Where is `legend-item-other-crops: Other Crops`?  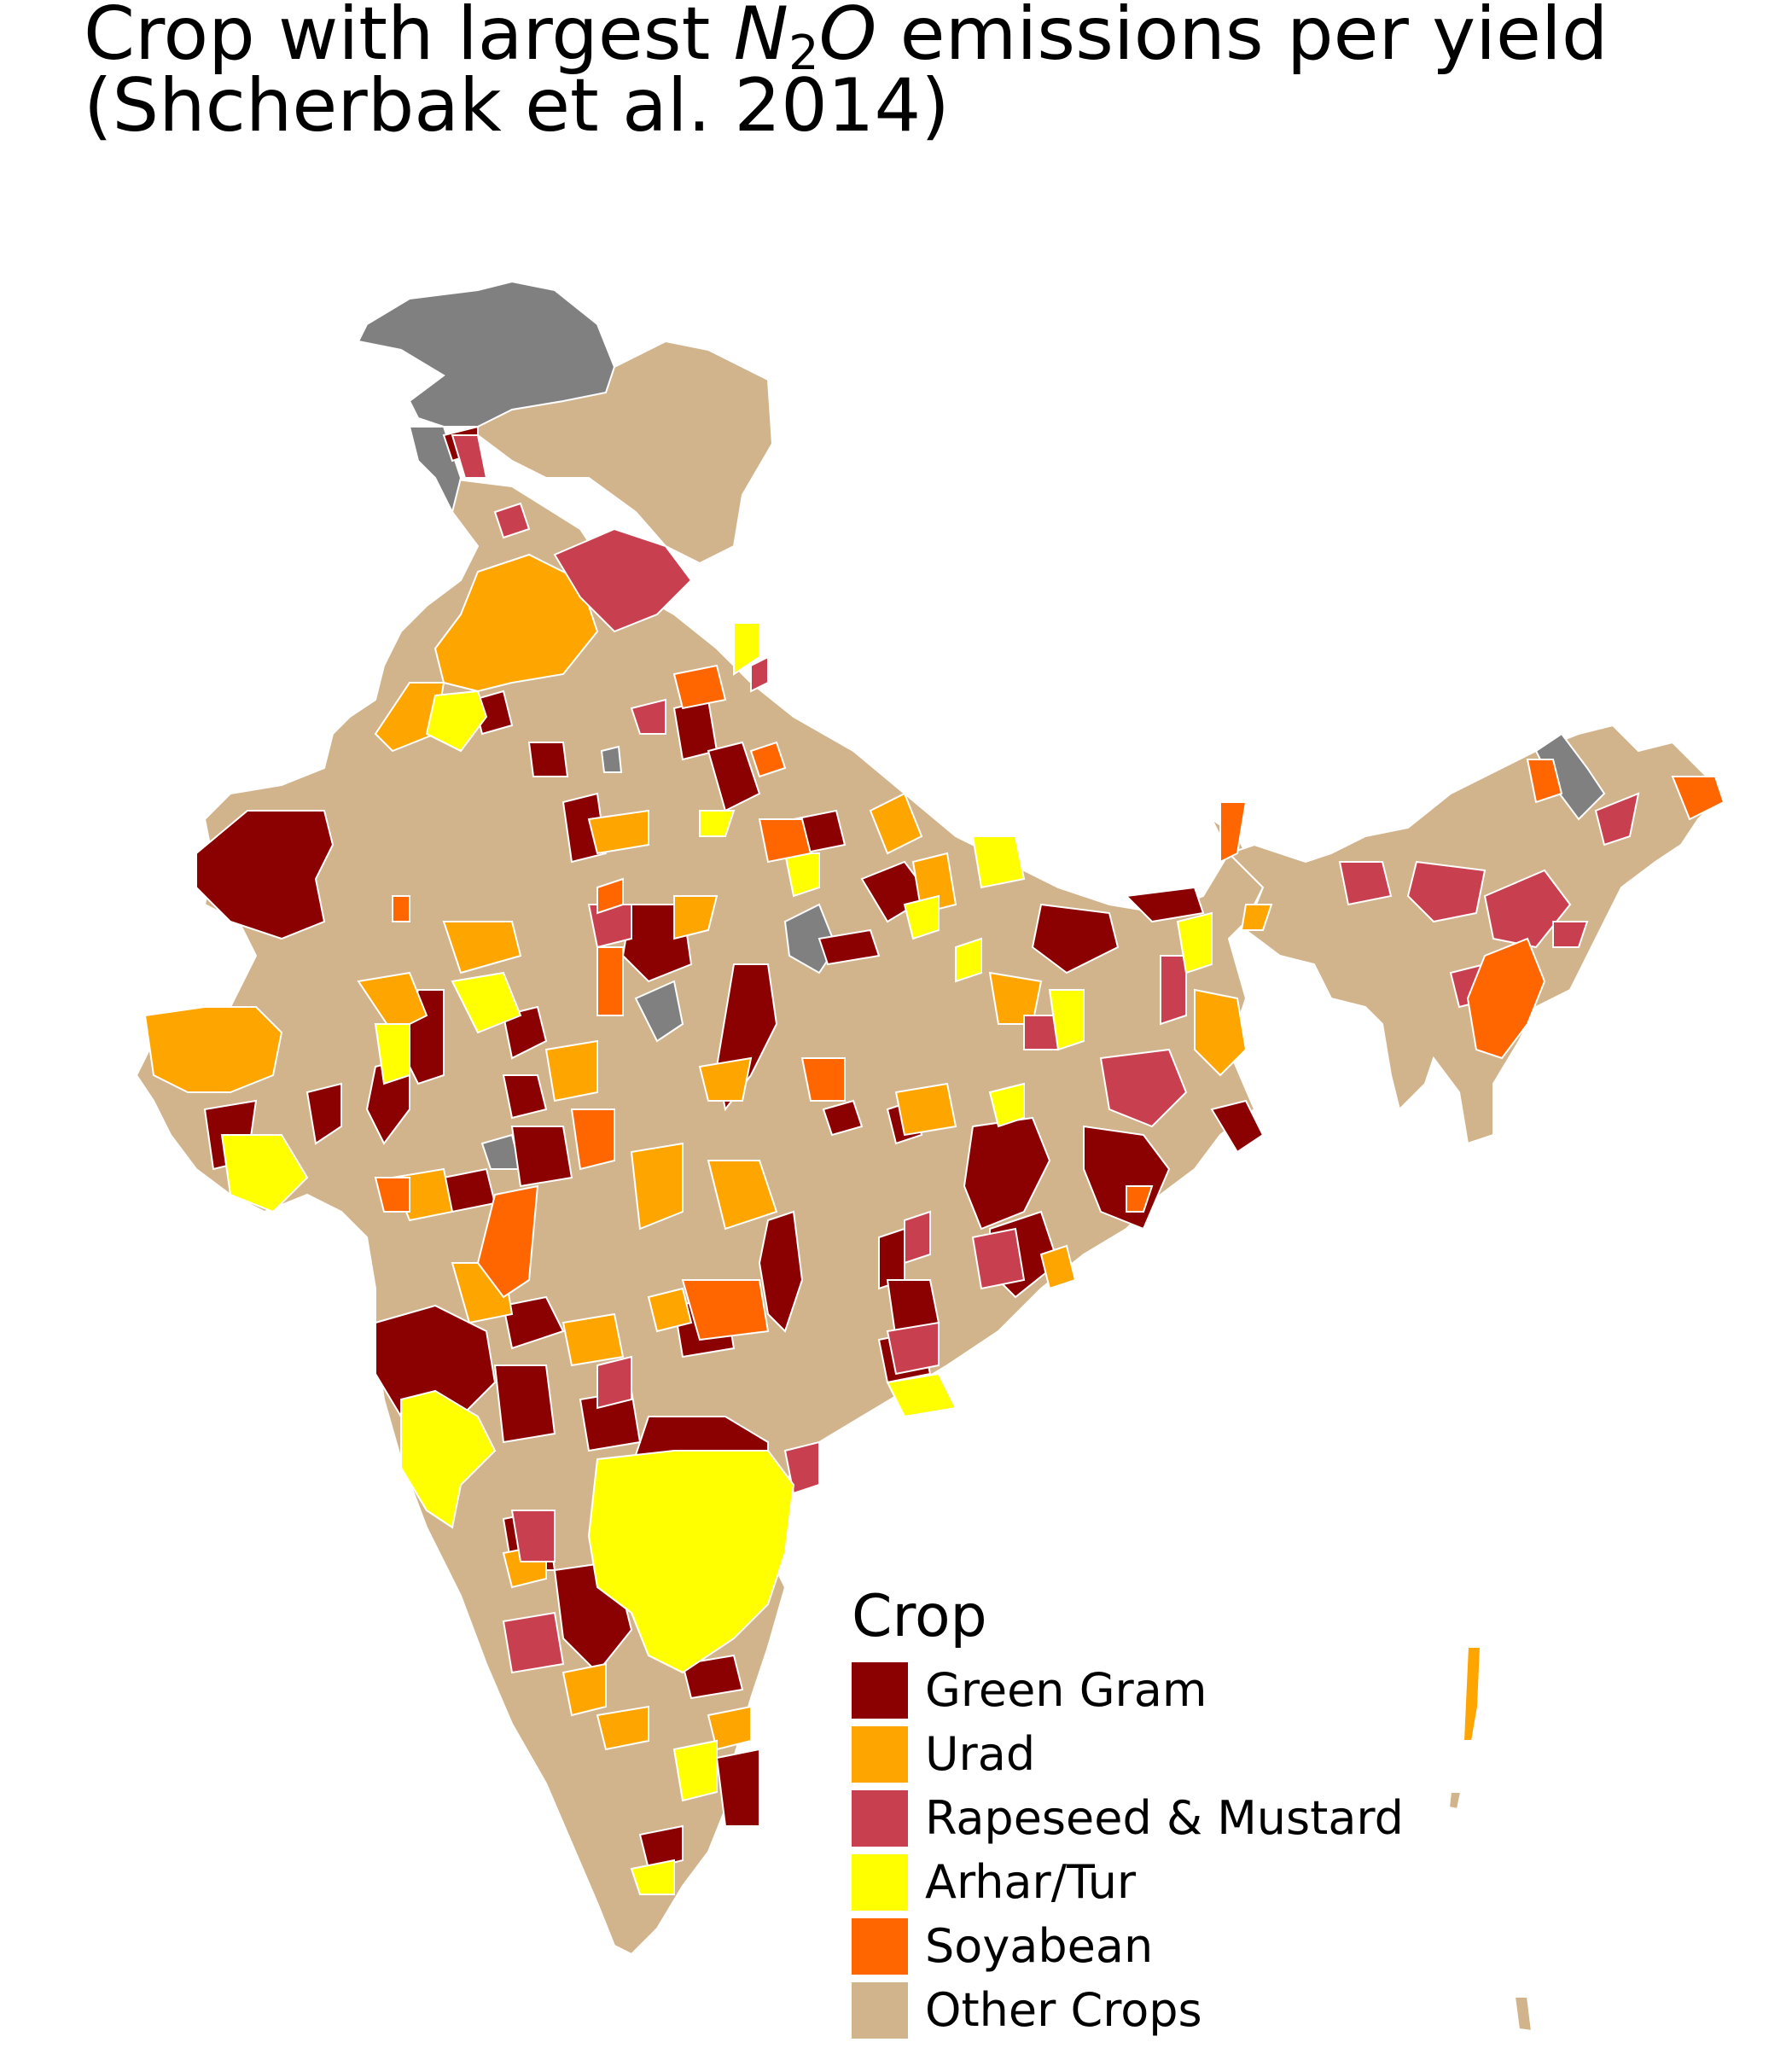 legend-item-other-crops: Other Crops is located at coordinates (1128, 2010).